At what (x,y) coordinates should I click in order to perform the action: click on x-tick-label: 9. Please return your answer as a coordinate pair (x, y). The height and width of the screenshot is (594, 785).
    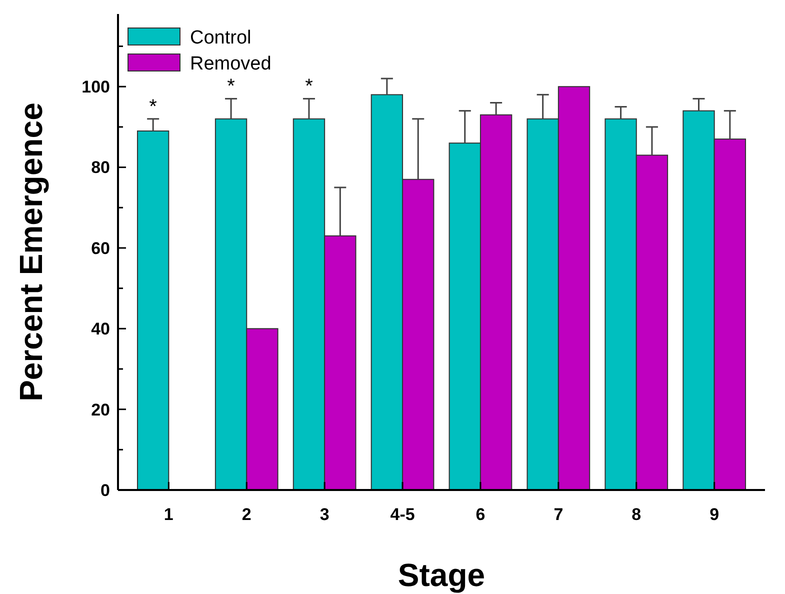
    Looking at the image, I should click on (715, 514).